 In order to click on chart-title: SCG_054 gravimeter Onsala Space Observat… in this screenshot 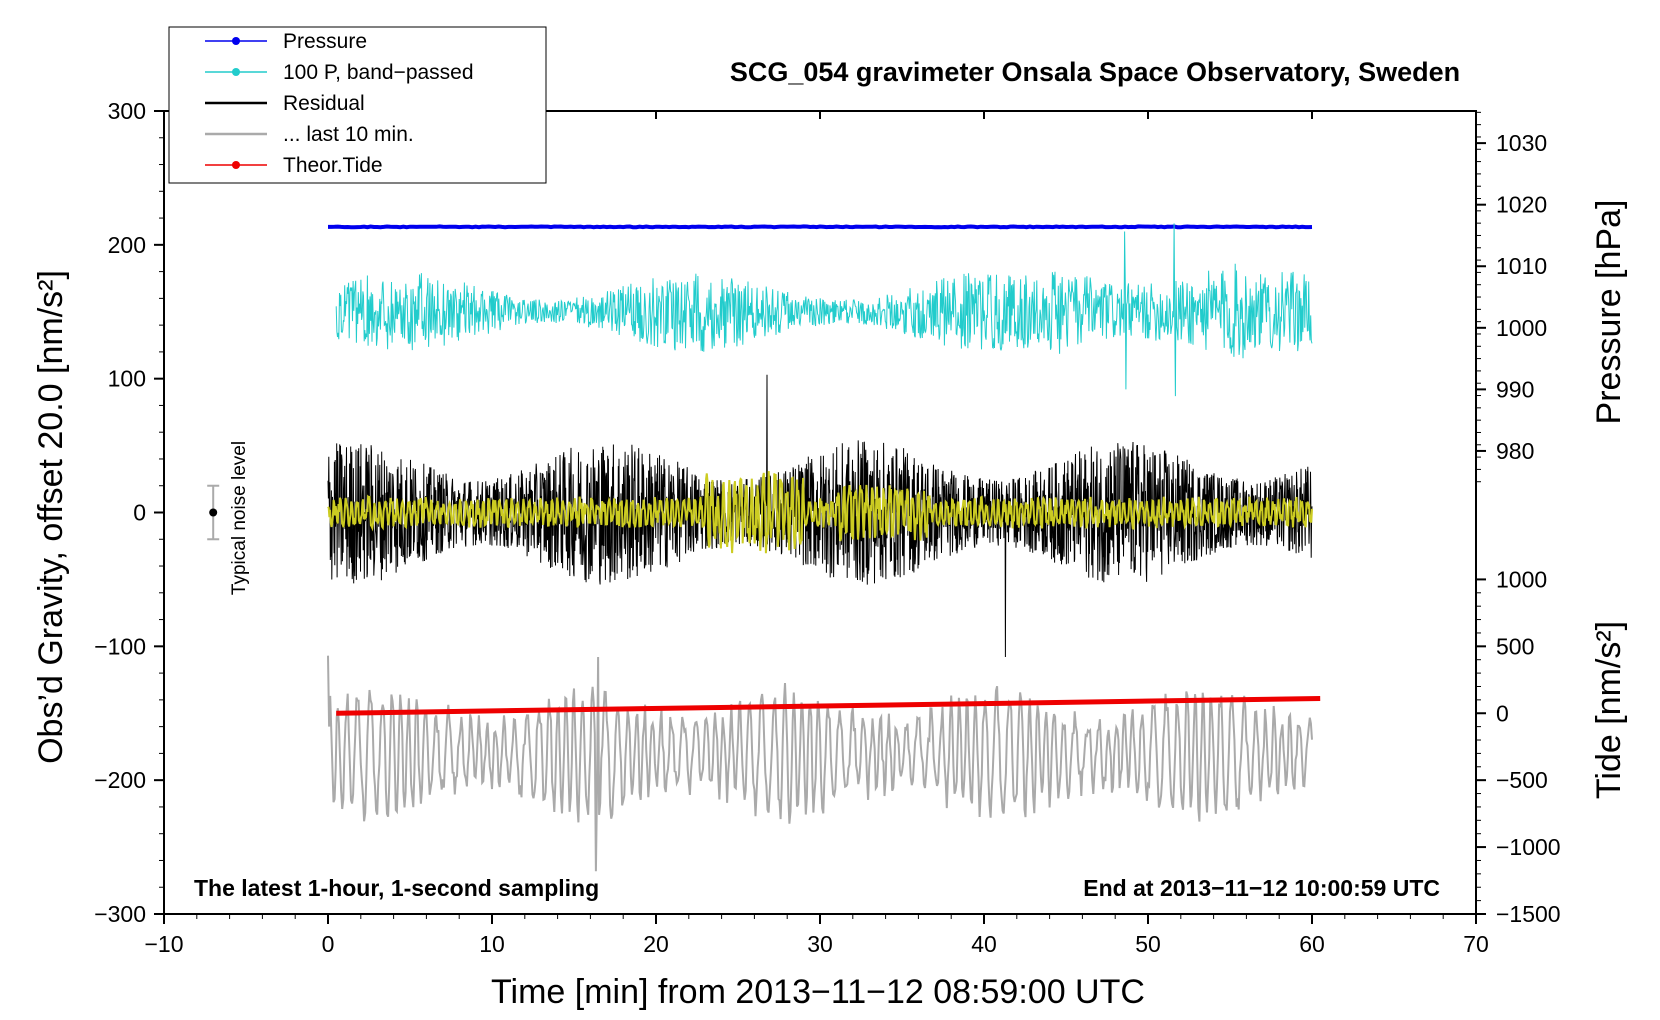, I will do `click(1095, 72)`.